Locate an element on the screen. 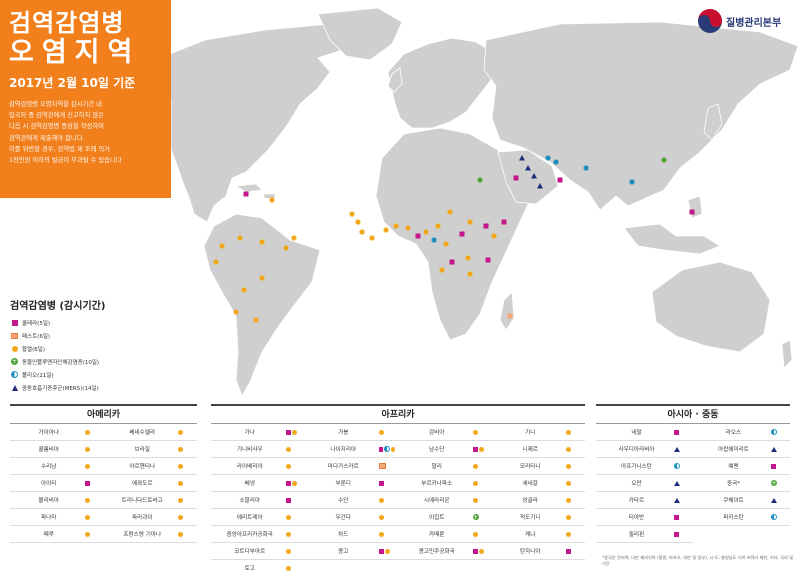 The image size is (799, 572). britain-landmass is located at coordinates (395, 80).